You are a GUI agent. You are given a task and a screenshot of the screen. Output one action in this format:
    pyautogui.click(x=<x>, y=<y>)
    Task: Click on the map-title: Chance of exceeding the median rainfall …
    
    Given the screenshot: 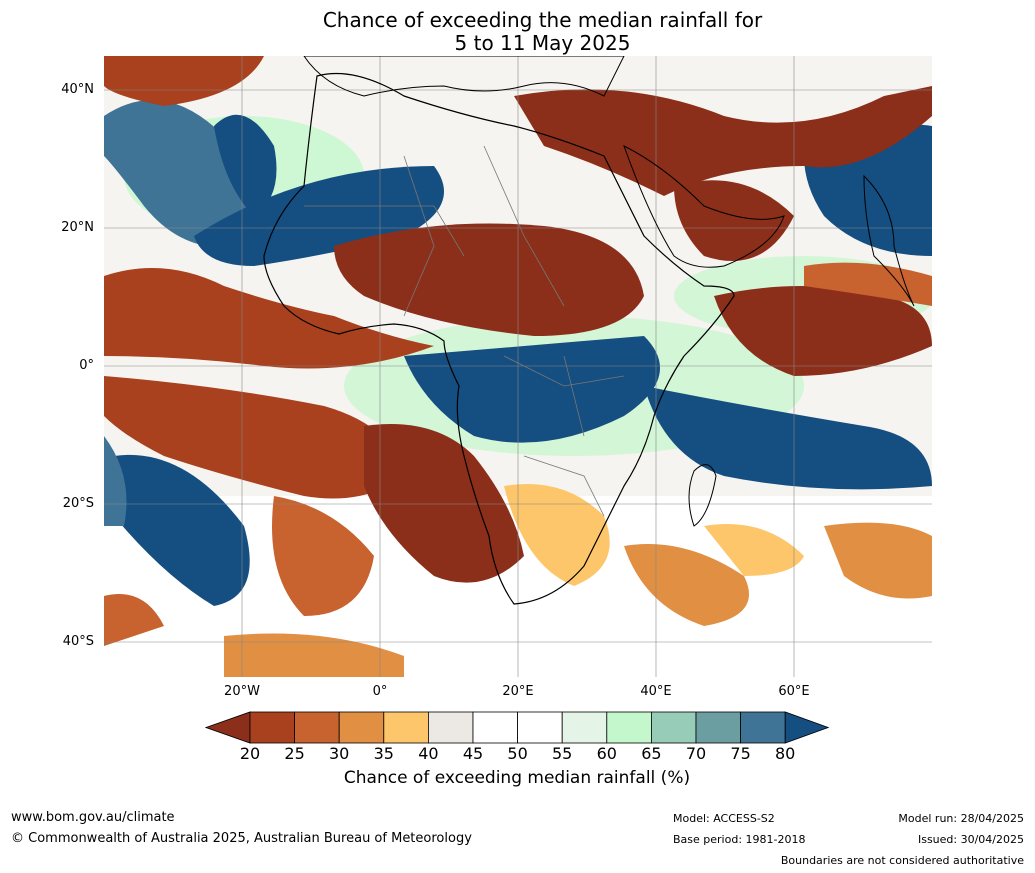 What is the action you would take?
    pyautogui.click(x=517, y=32)
    